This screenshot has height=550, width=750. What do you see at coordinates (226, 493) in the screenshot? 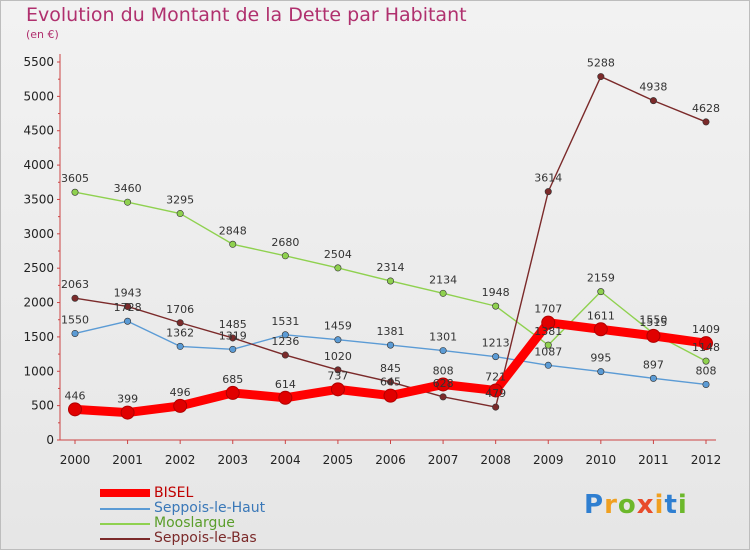
I see `legend-item-bisel: BISEL` at bounding box center [226, 493].